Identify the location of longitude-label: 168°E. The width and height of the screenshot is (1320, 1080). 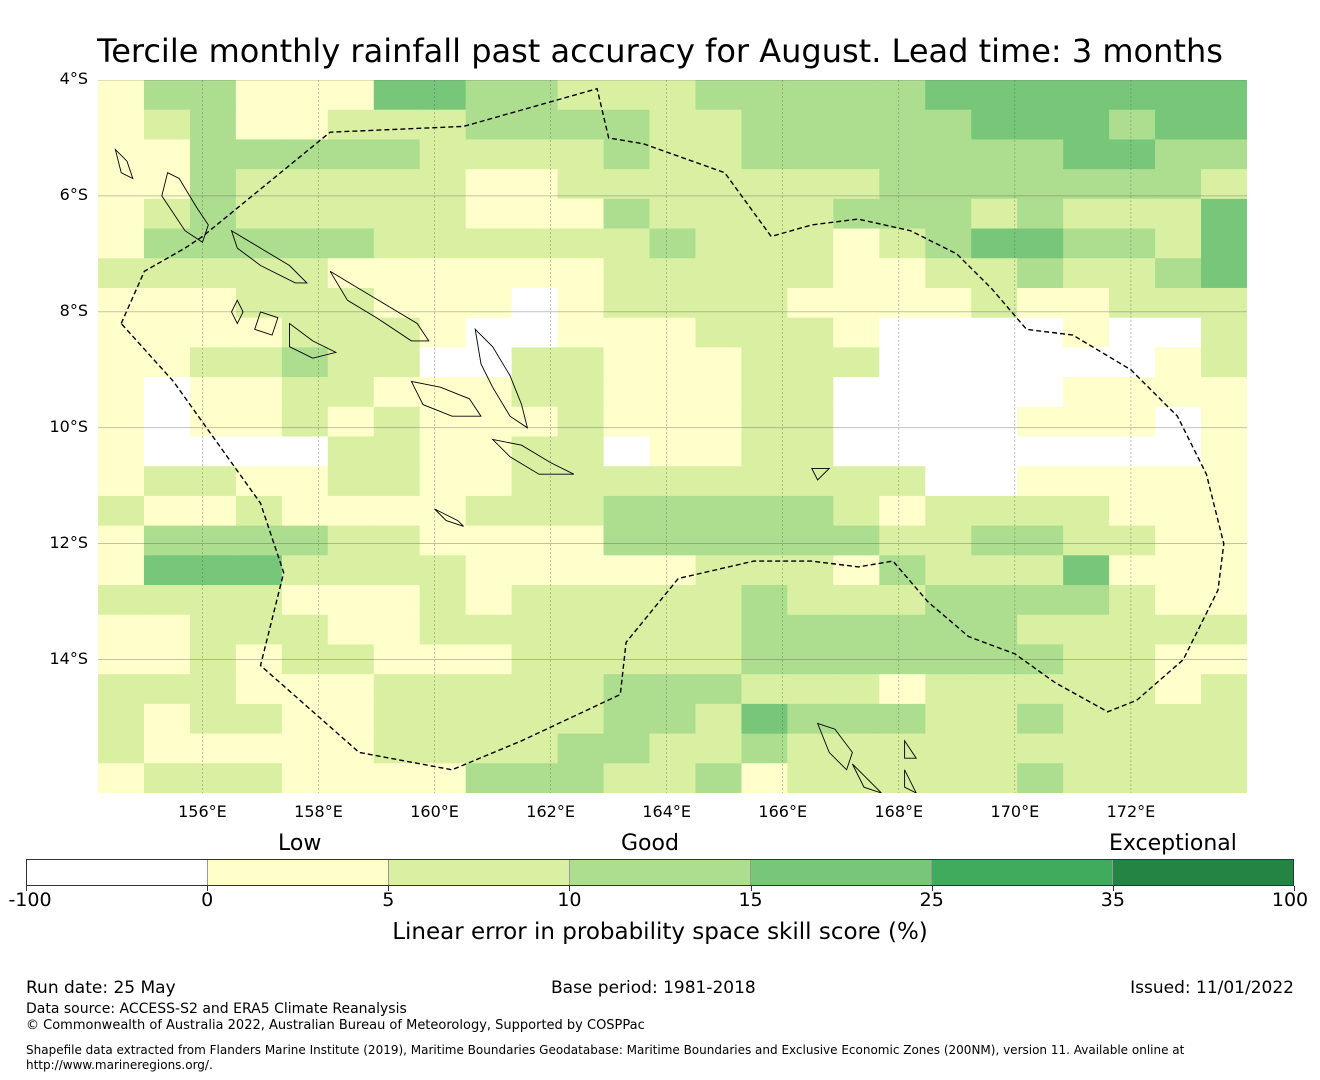
(899, 811).